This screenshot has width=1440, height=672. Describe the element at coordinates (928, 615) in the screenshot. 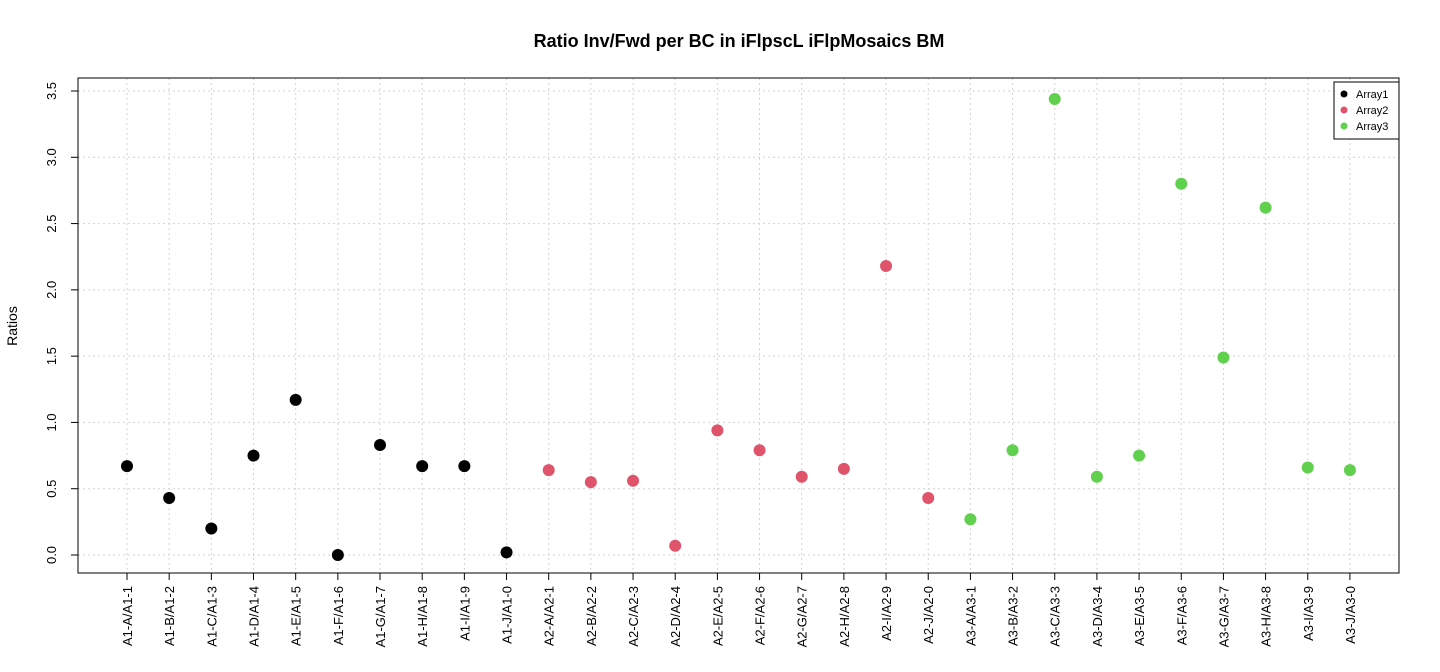

I see `x-tick-label: A2-J/A2-0` at that location.